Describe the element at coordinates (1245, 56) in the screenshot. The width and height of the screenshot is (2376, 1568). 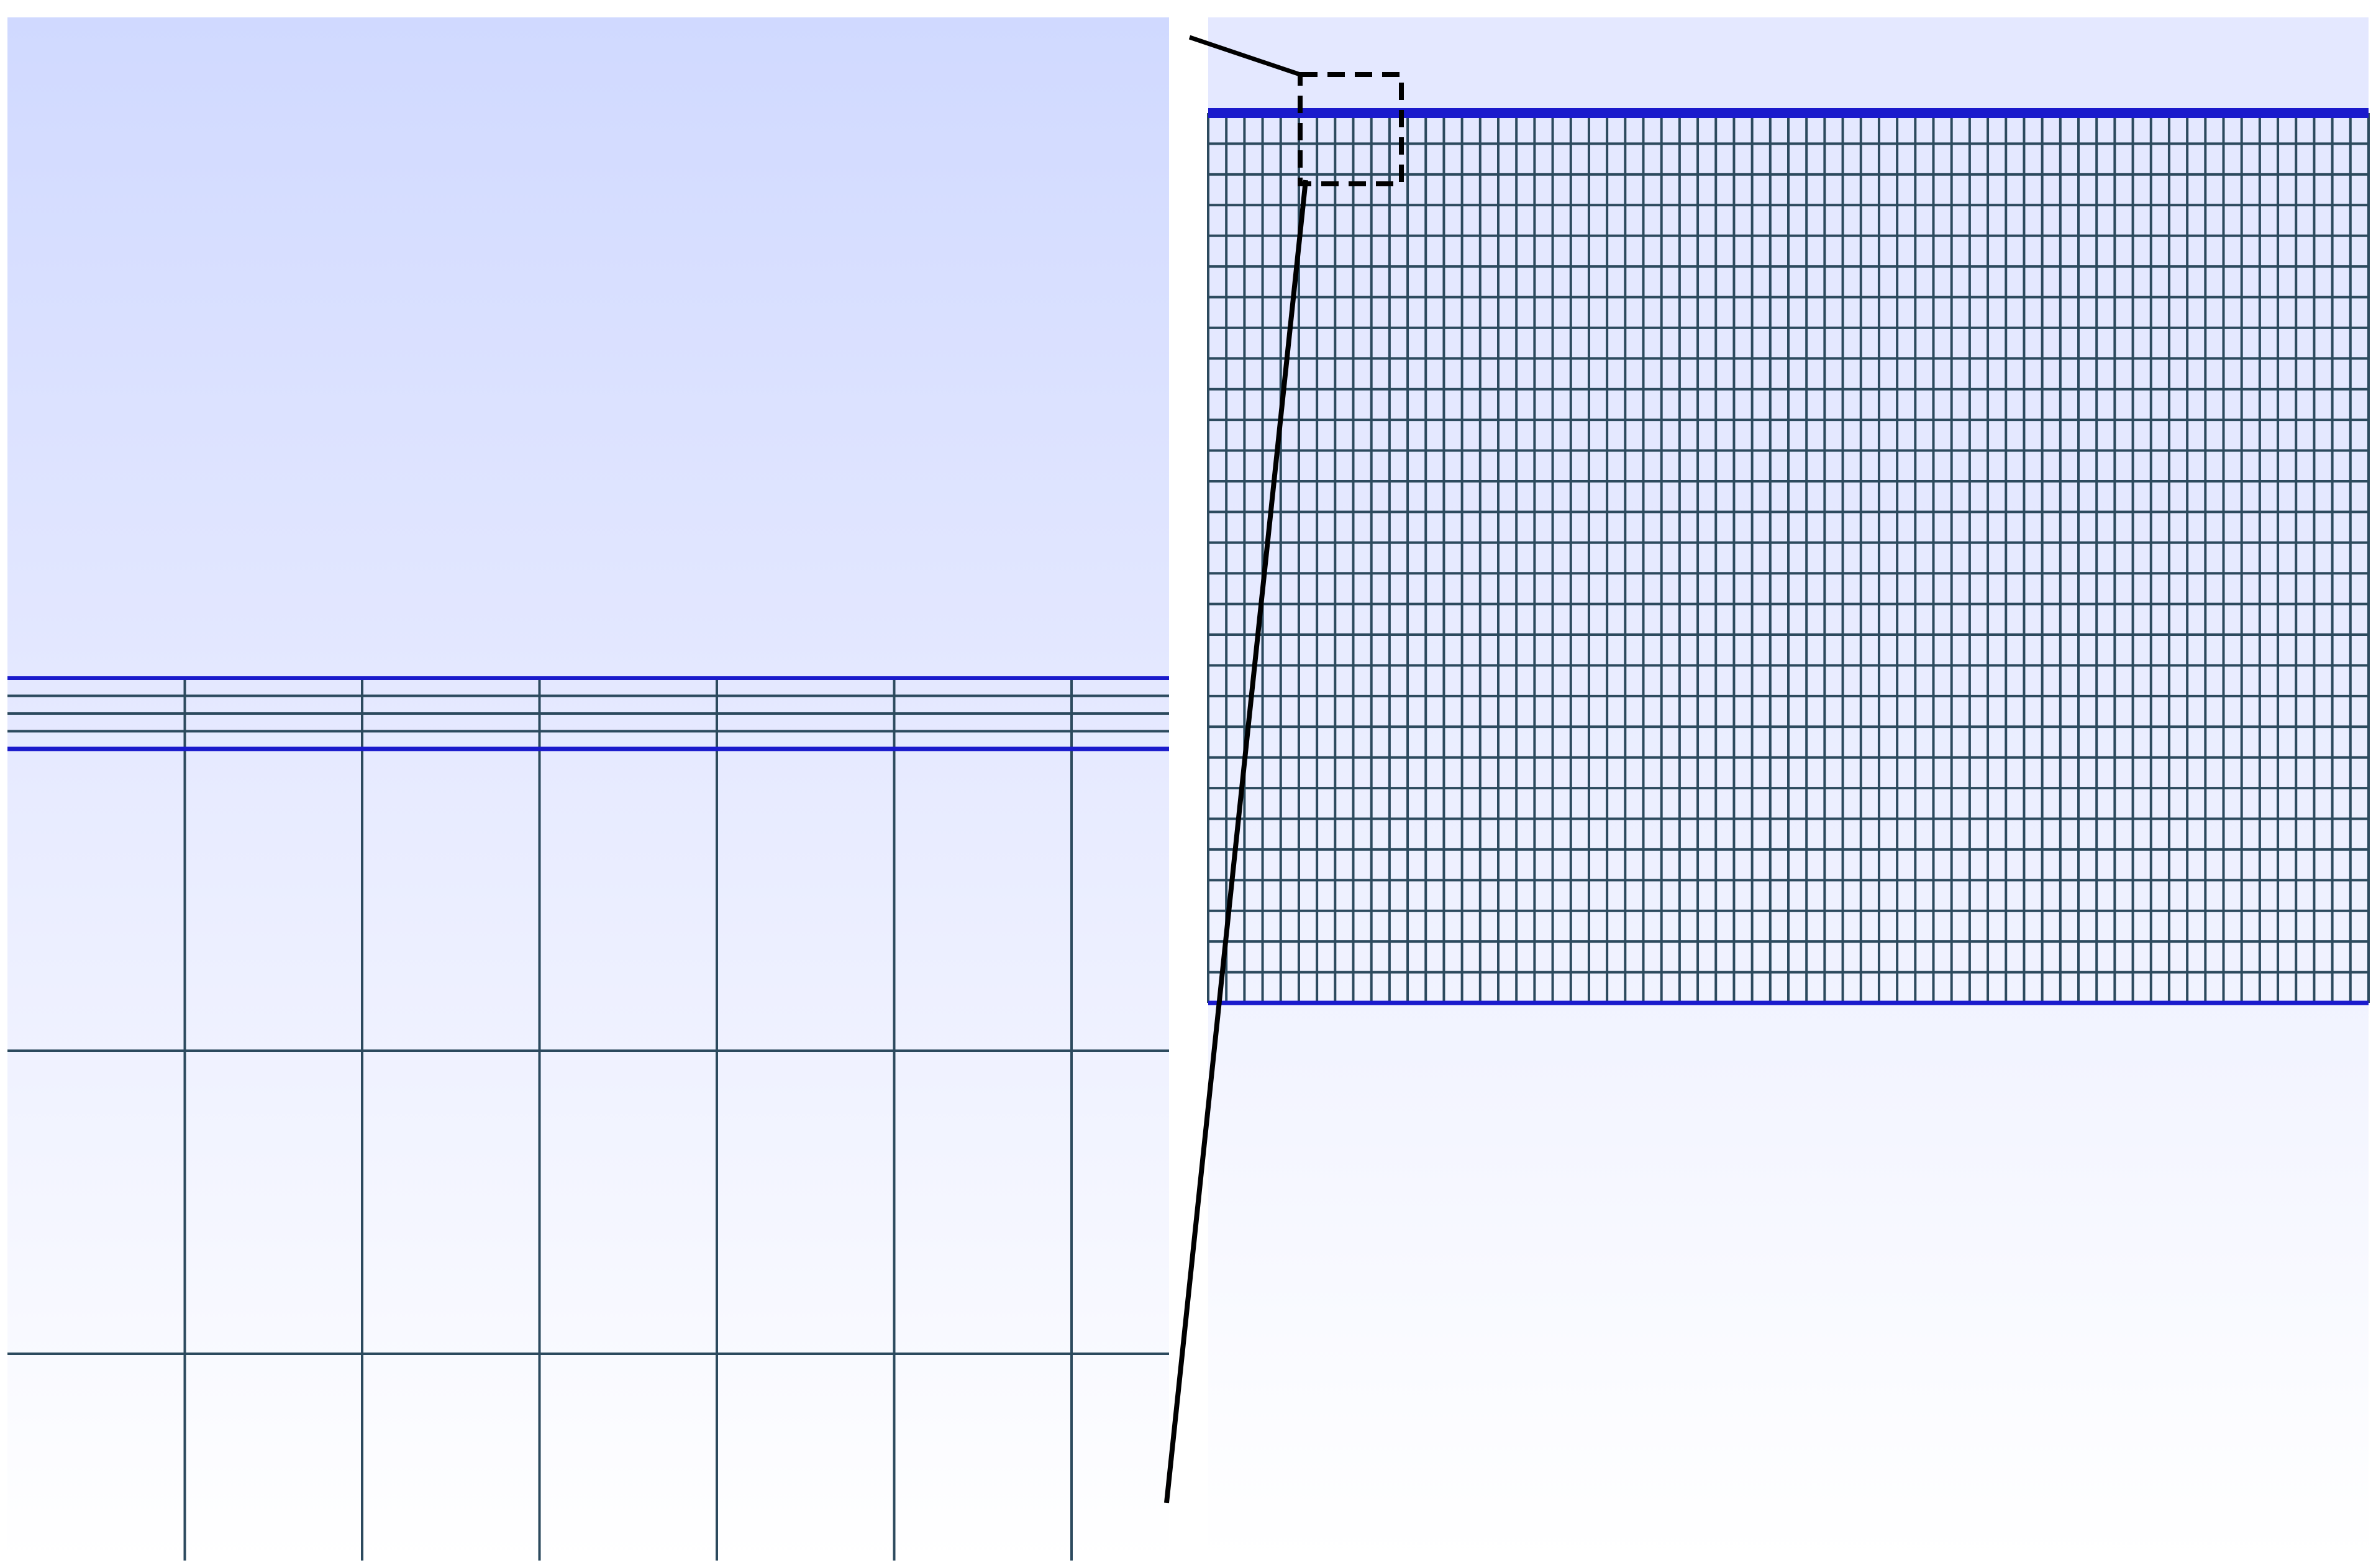
I see `zoom-connector-top` at that location.